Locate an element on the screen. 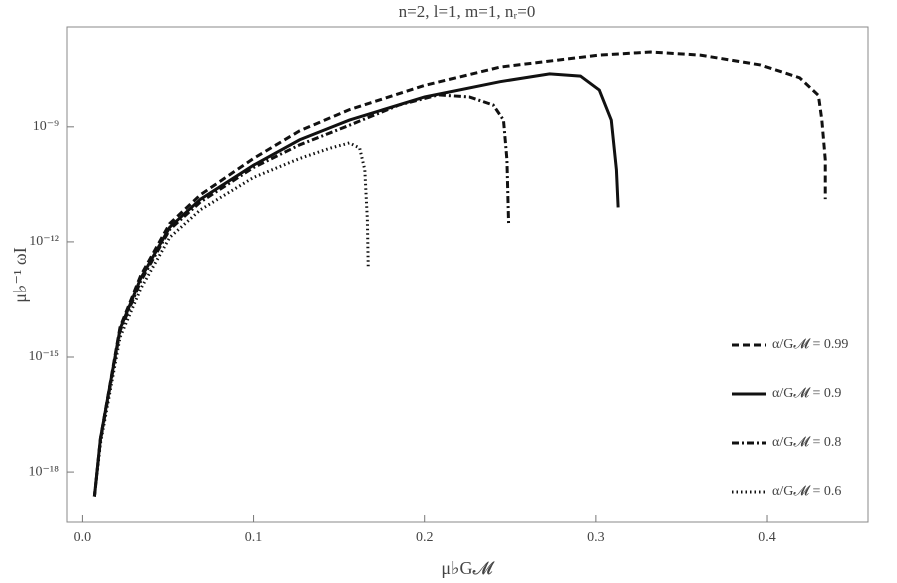 This screenshot has width=897, height=583. x-axis-label: μ♭G𝓜 is located at coordinates (468, 568).